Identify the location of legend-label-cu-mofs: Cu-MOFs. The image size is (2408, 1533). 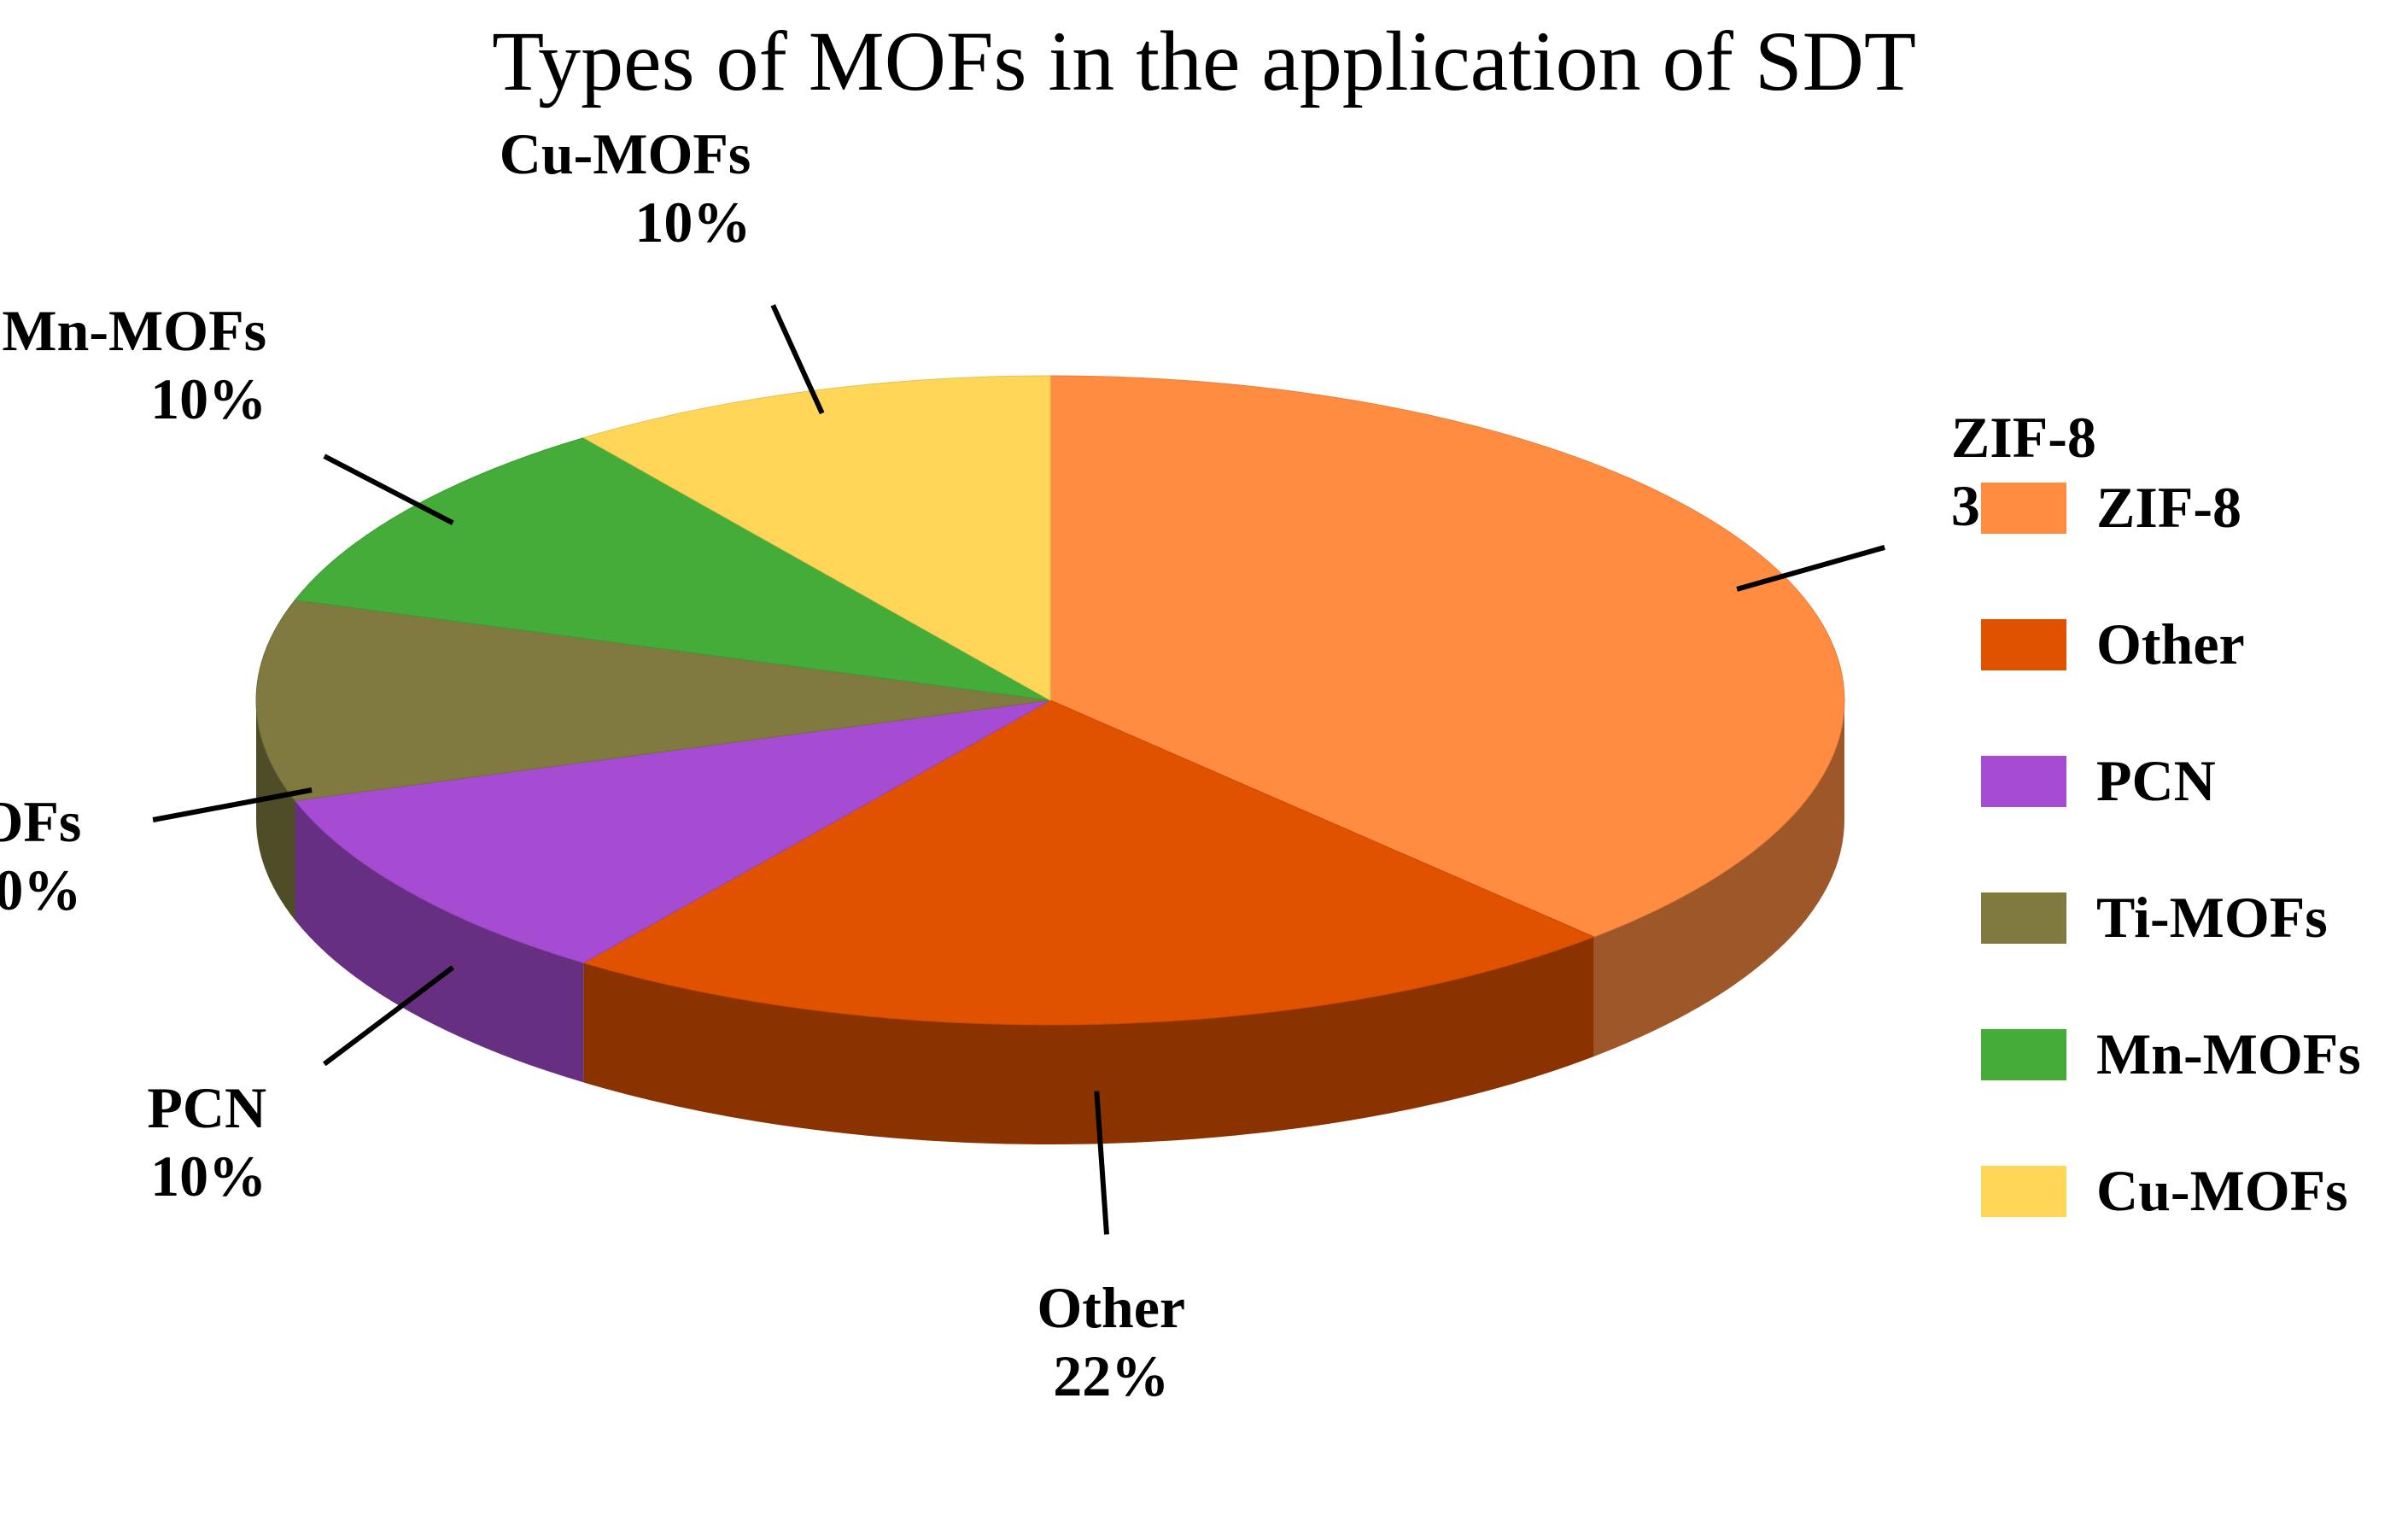
(2222, 1191).